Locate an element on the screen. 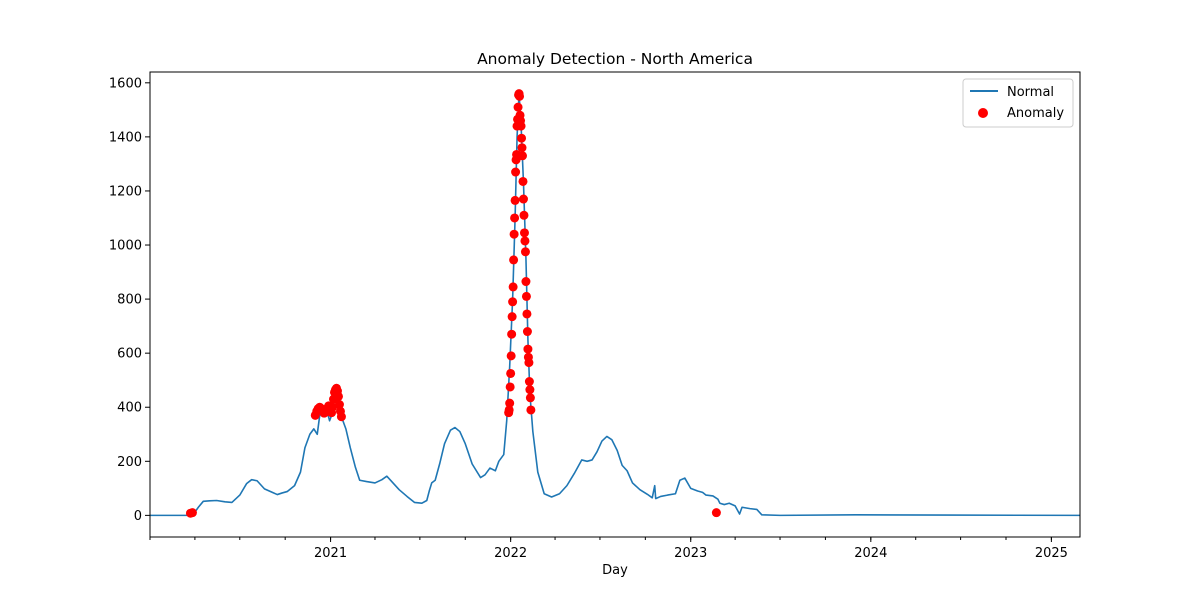 This screenshot has height=600, width=1200. y-tick-label: 1400 is located at coordinates (125, 137).